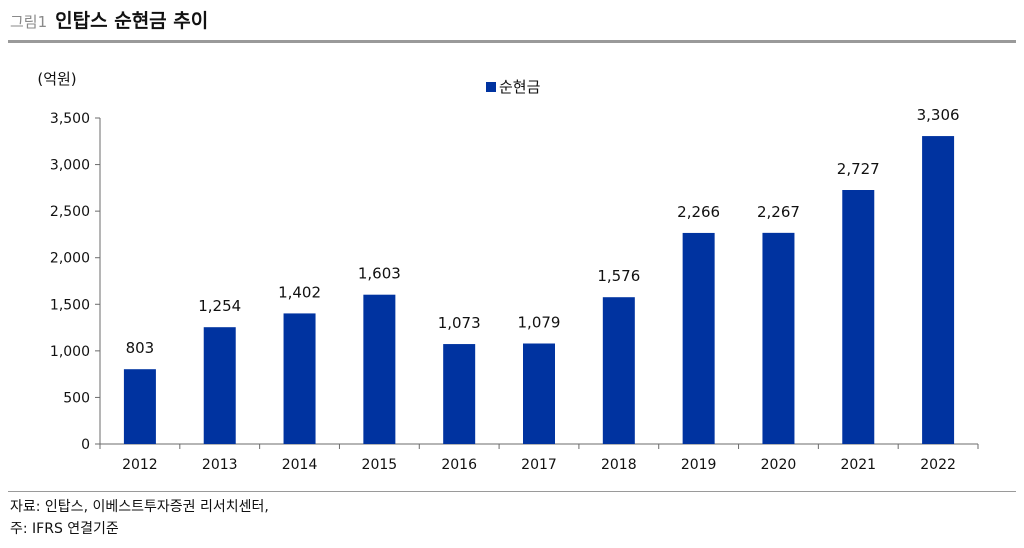 Image resolution: width=1024 pixels, height=548 pixels. Describe the element at coordinates (858, 465) in the screenshot. I see `x-tick-label: 2021` at that location.